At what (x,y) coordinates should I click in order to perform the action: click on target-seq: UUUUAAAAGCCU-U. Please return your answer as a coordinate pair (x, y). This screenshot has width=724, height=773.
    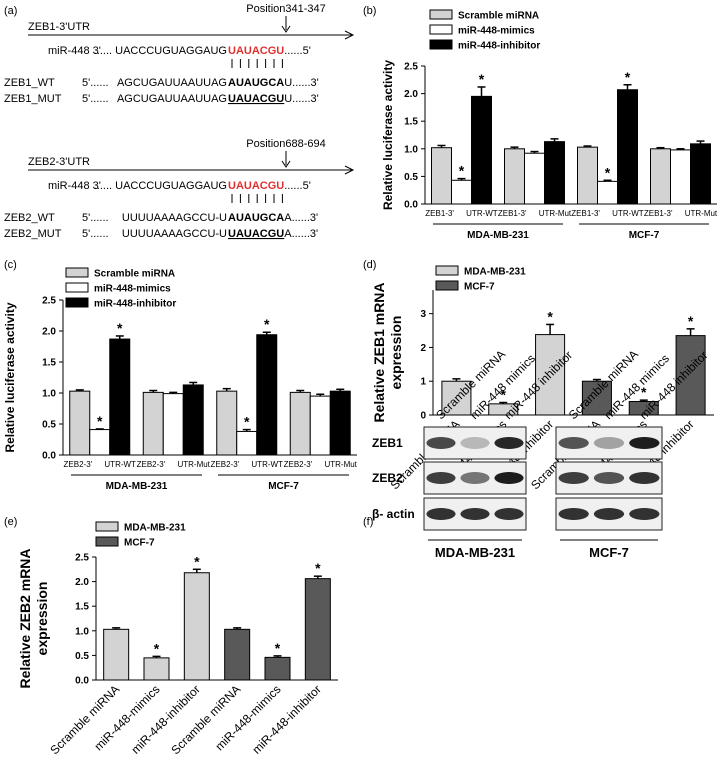
    Looking at the image, I should click on (174, 234).